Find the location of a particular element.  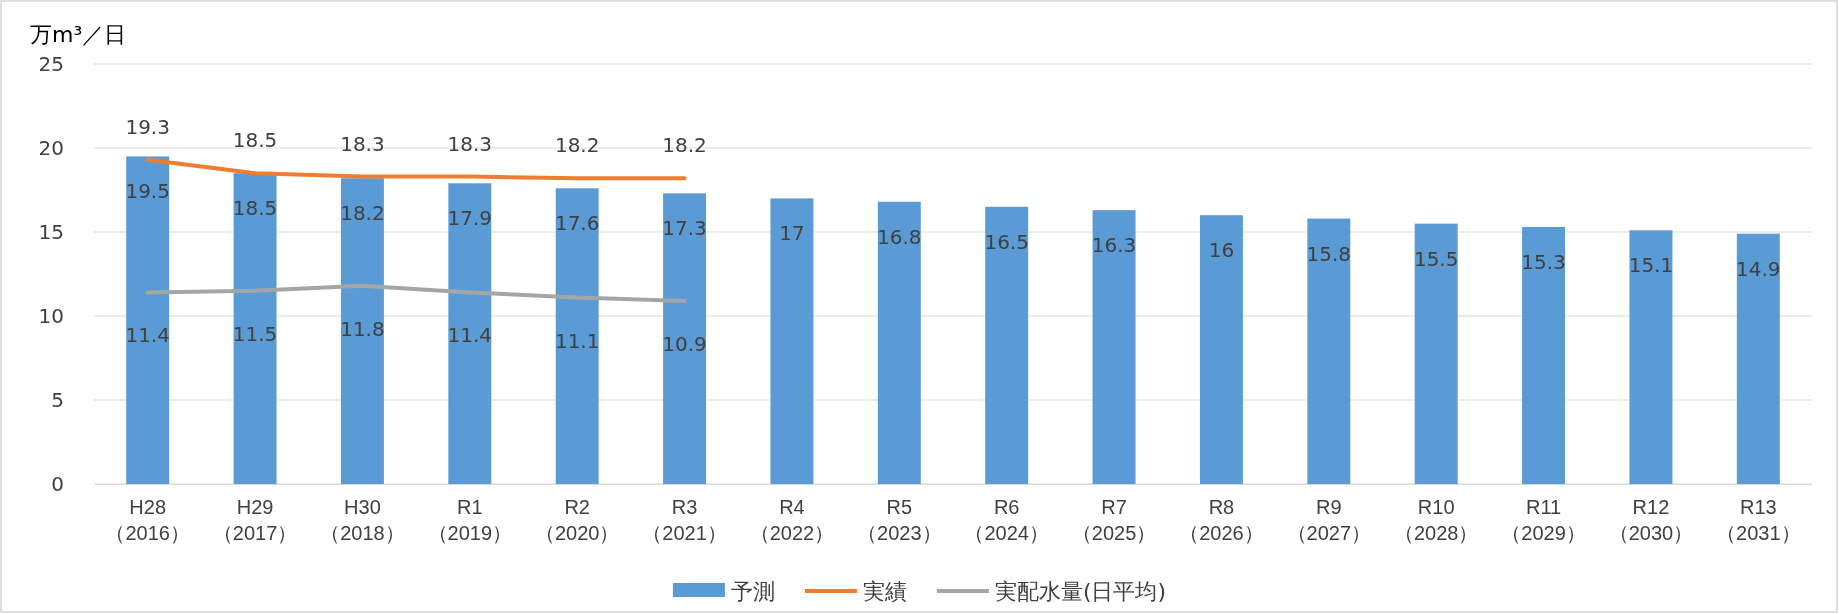

data-label: 14.9 is located at coordinates (1758, 268).